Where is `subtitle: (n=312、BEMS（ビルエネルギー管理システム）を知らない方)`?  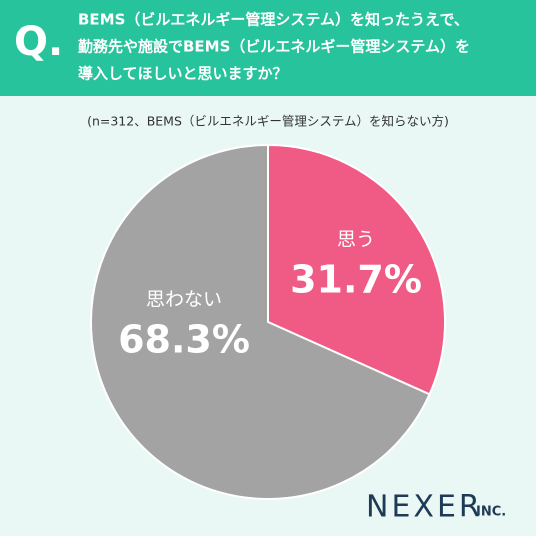
subtitle: (n=312、BEMS（ビルエネルギー管理システム）を知らない方) is located at coordinates (268, 121).